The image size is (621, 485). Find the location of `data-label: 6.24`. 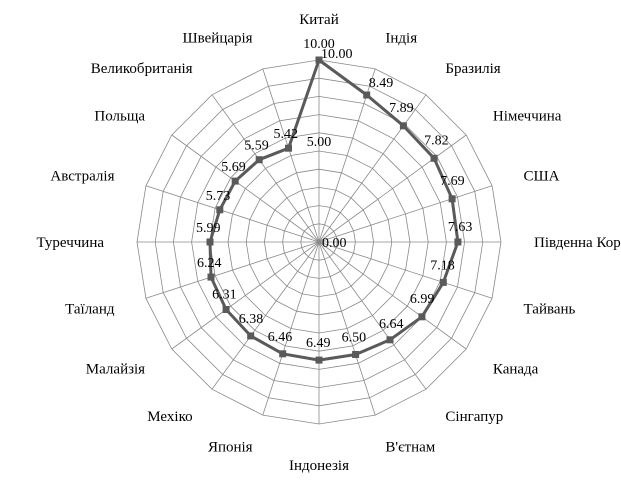

data-label: 6.24 is located at coordinates (209, 263).